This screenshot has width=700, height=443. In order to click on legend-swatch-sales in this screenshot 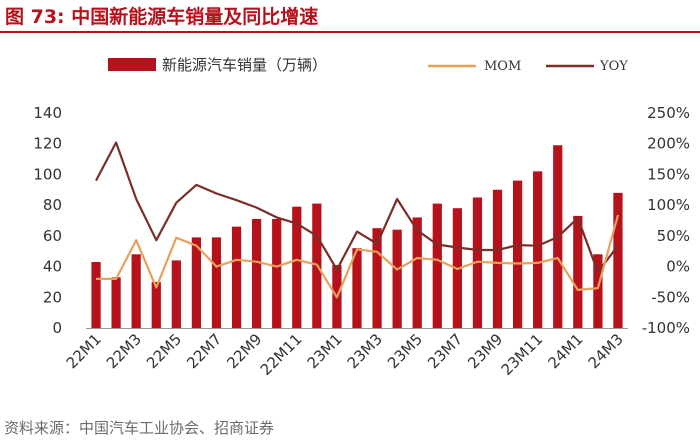, I will do `click(132, 64)`.